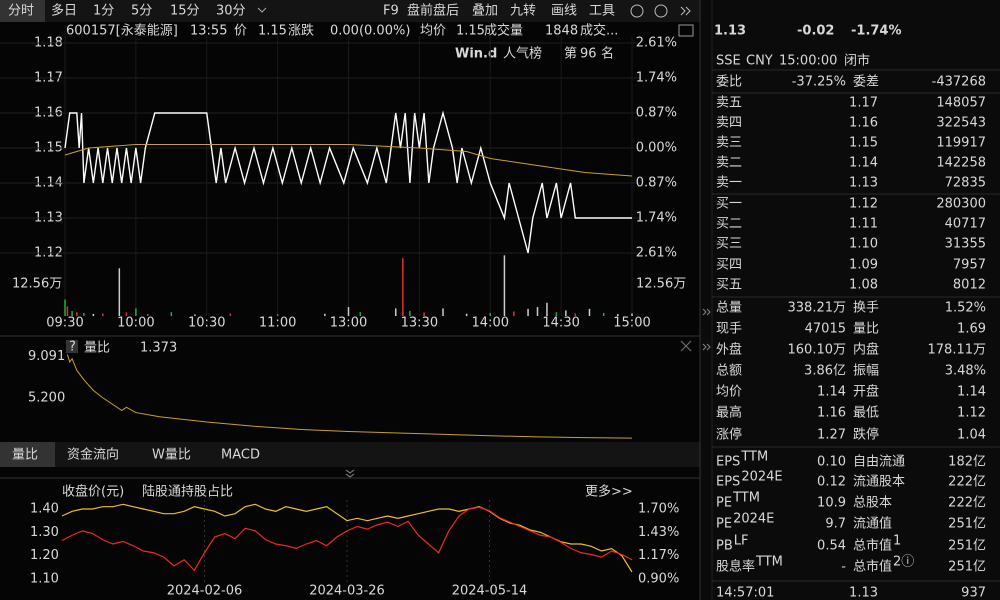  I want to click on period-tab: 5分, so click(141, 11).